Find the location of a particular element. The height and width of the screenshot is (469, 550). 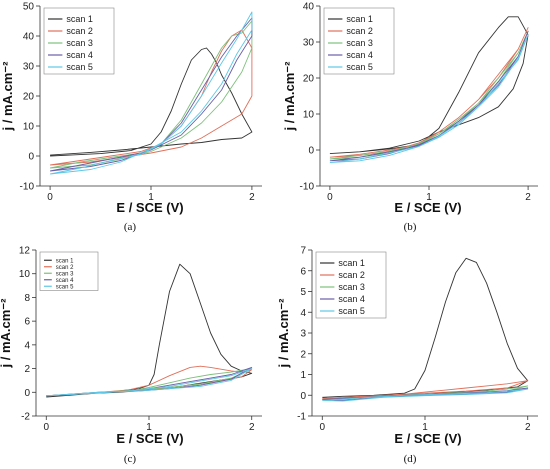

y-tick-label: 50 is located at coordinates (29, 7).